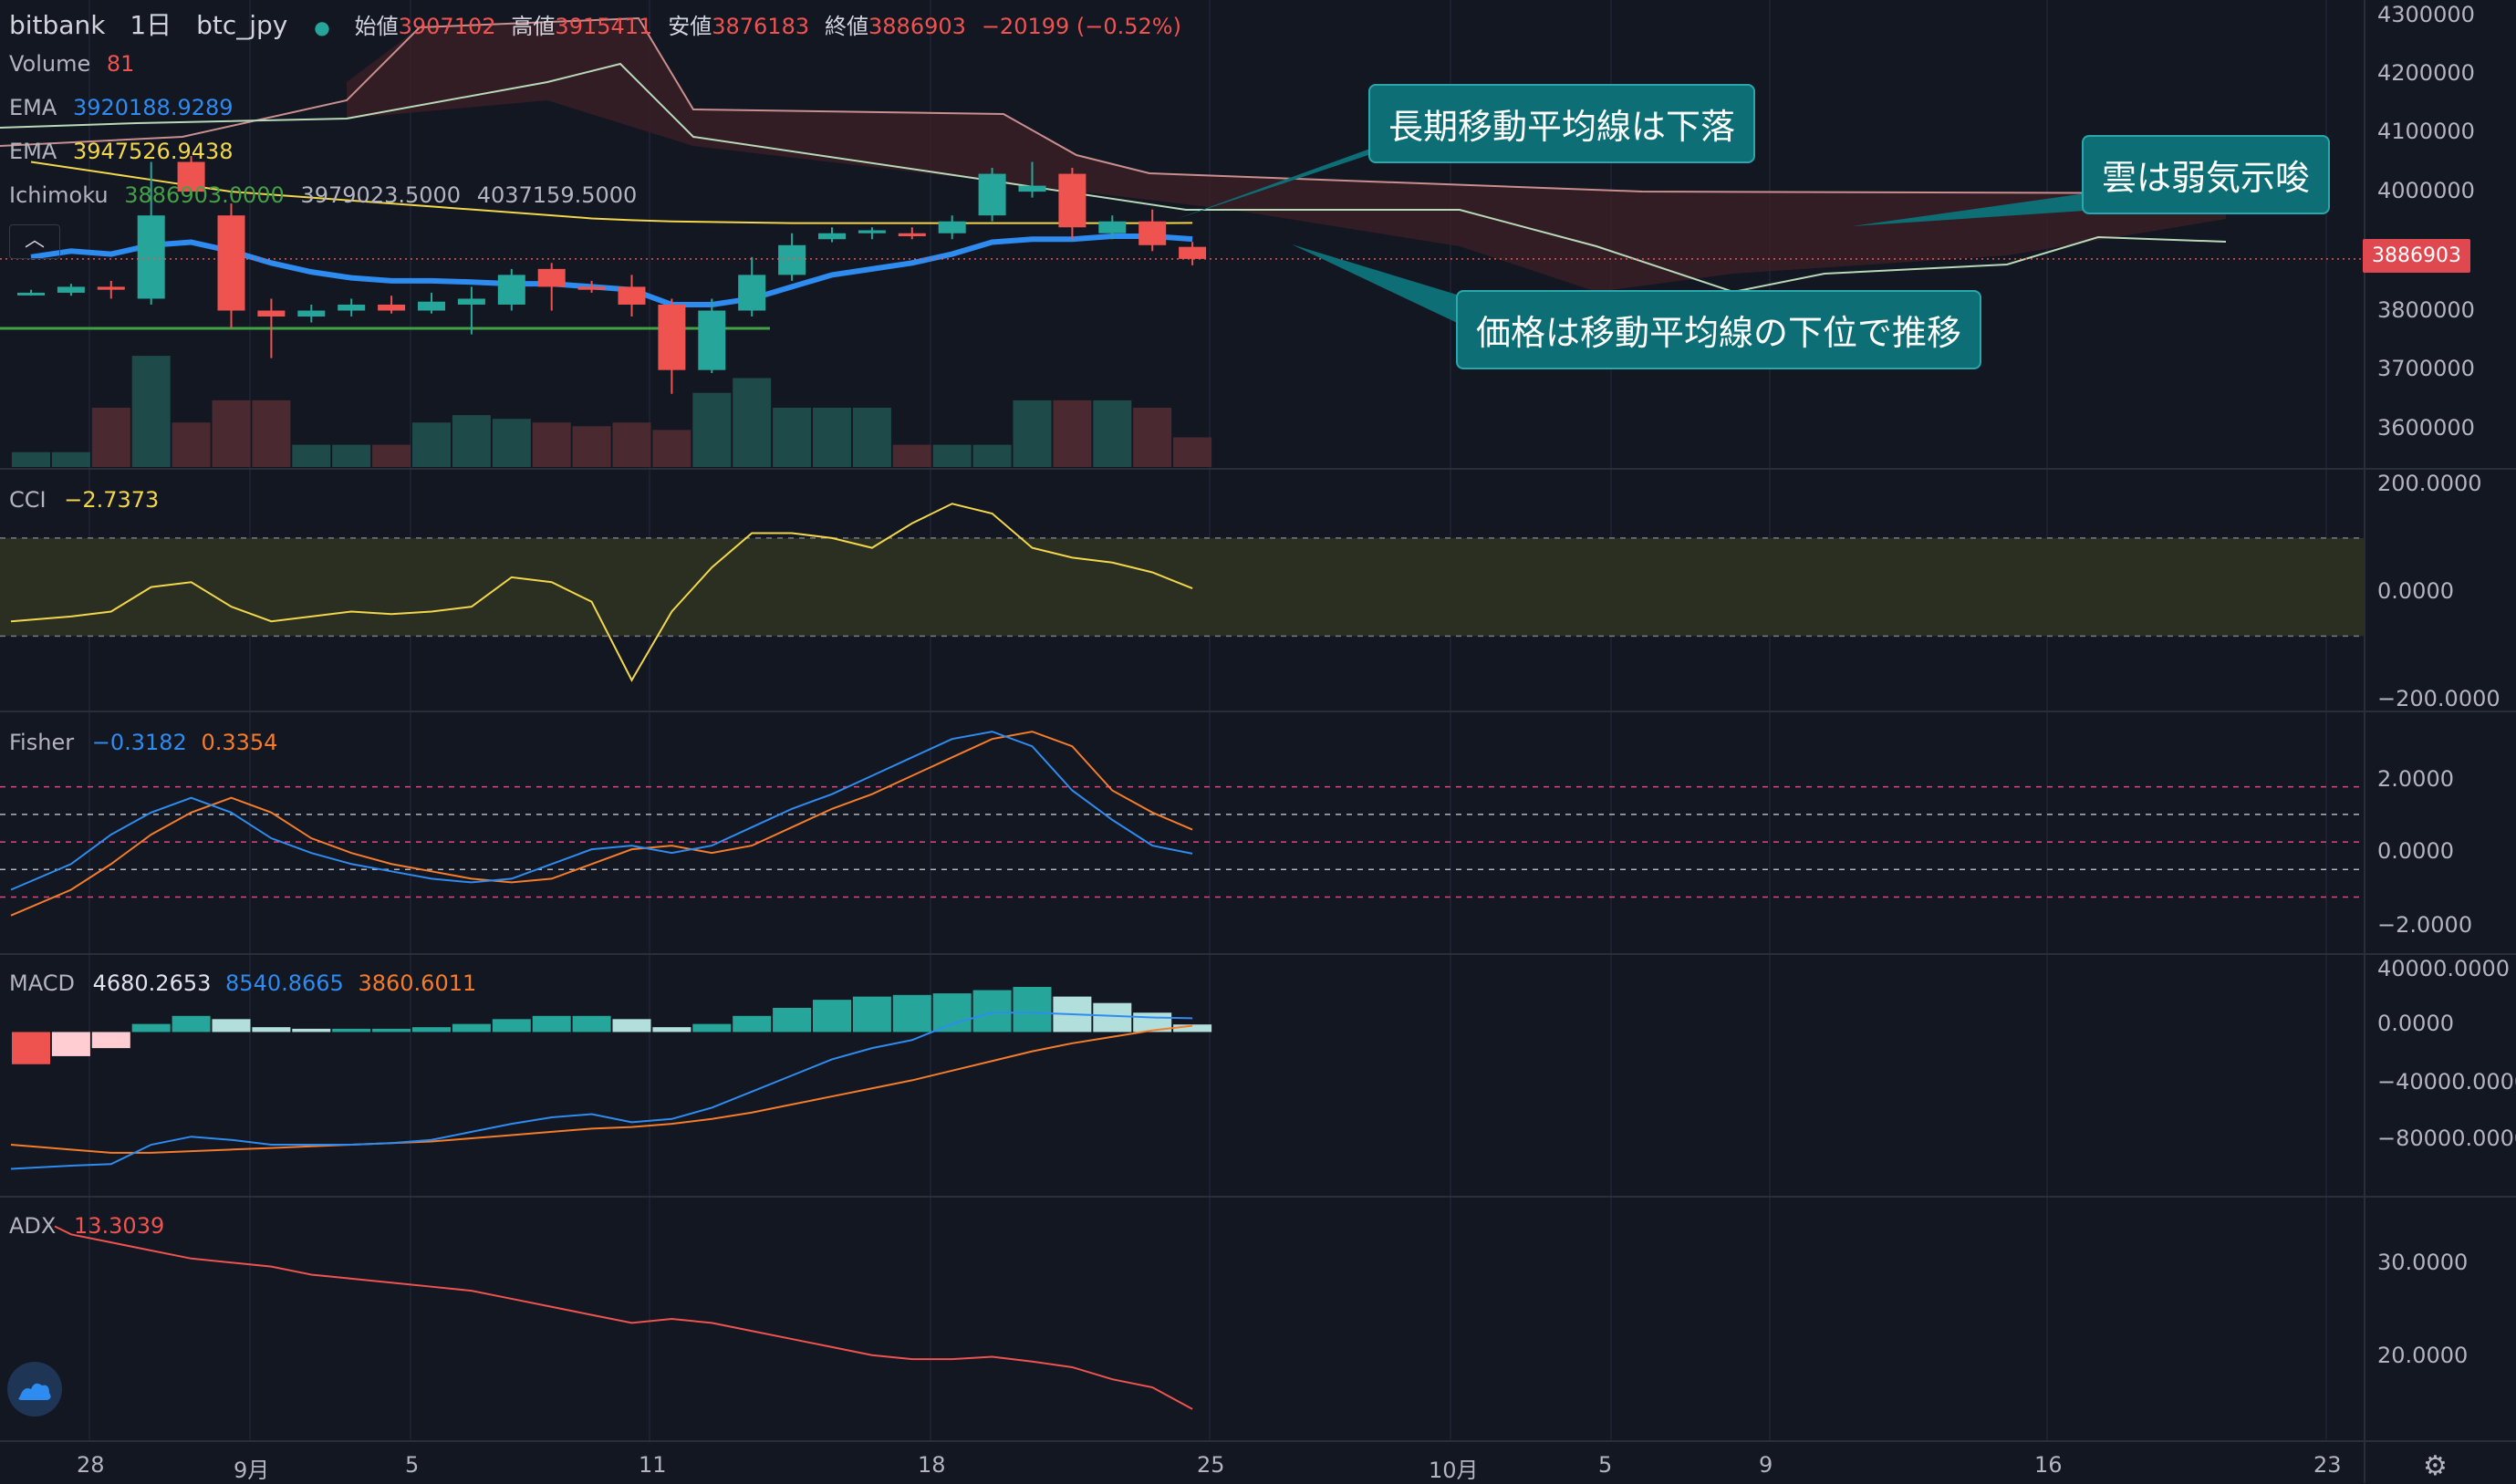  Describe the element at coordinates (612, 270) in the screenshot. I see `ema-fast-line` at that location.